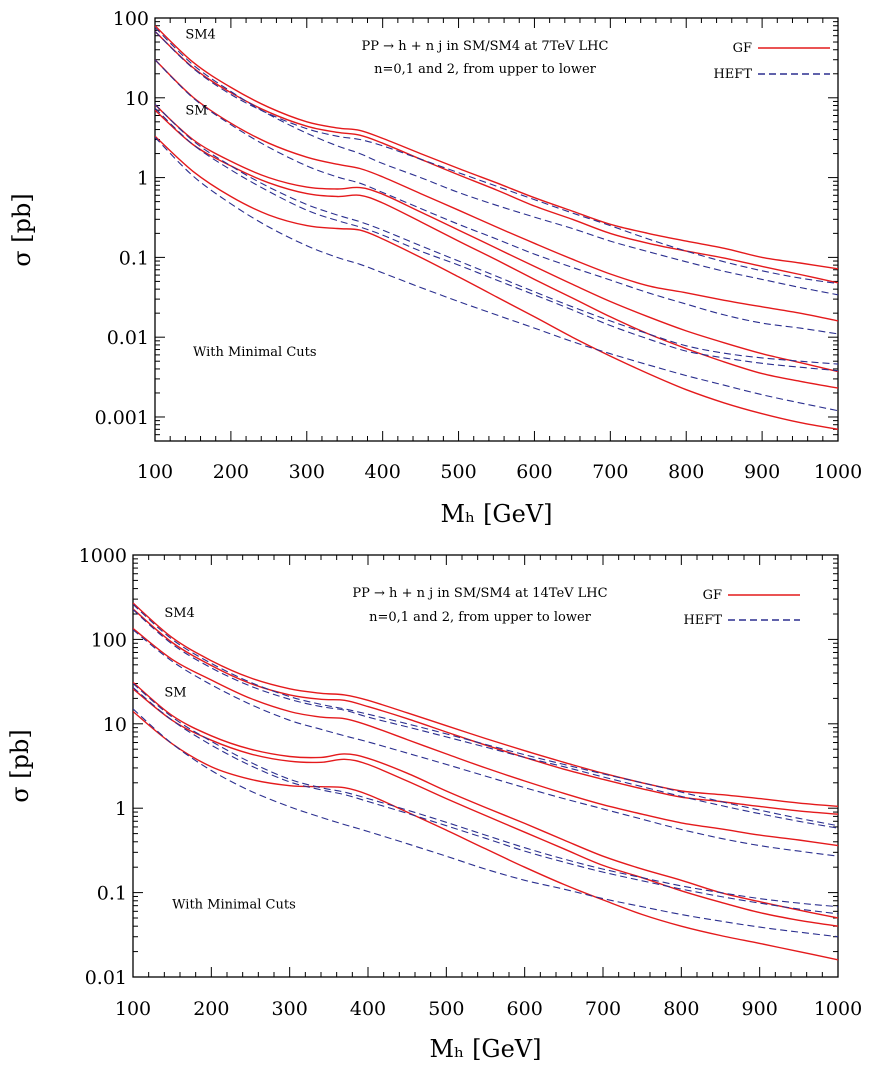 This screenshot has height=1069, width=891. Describe the element at coordinates (103, 556) in the screenshot. I see `y-tick-label: 1000` at that location.